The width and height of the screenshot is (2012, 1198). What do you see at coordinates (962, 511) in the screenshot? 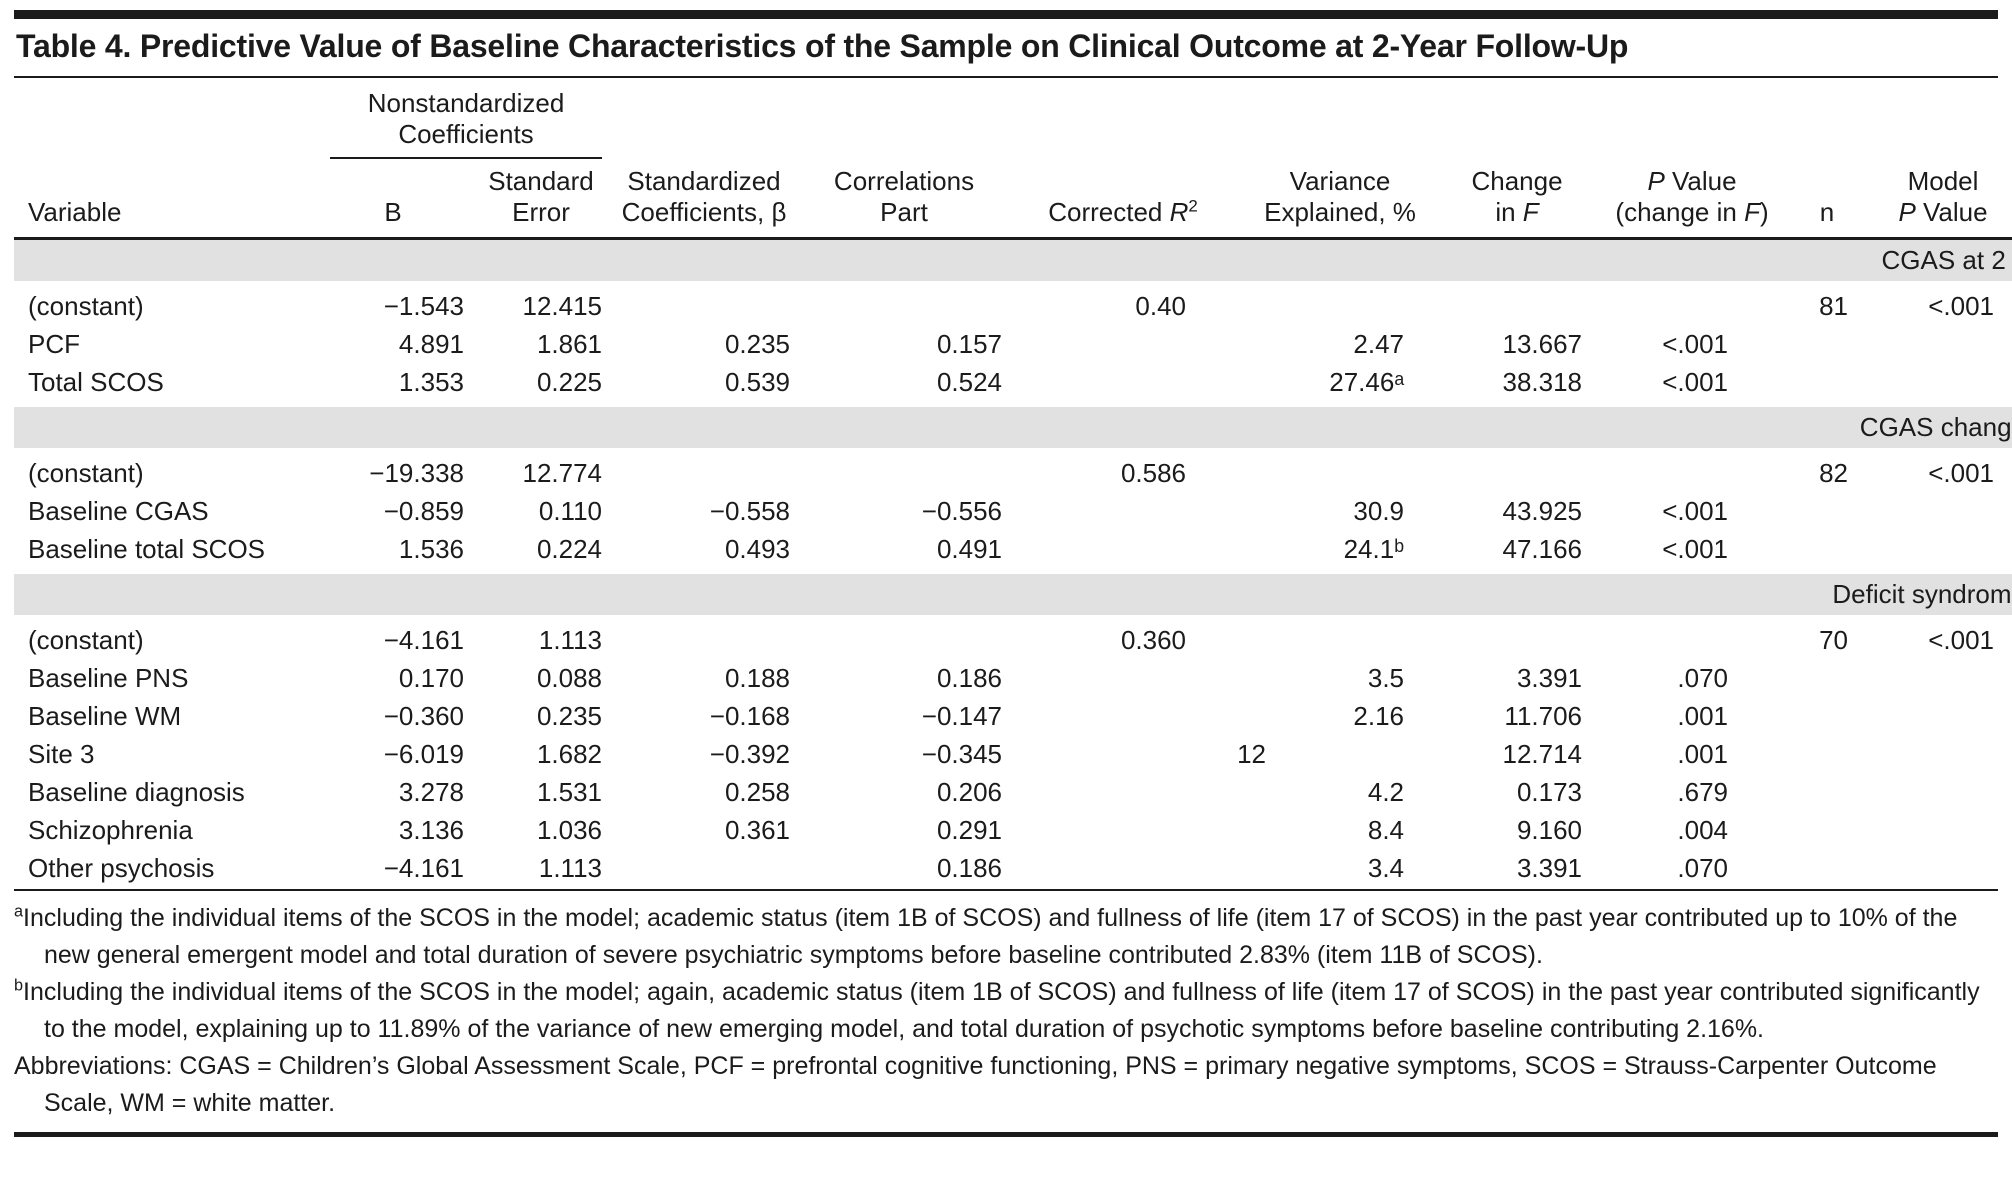
I see `data-cell: −0.556` at bounding box center [962, 511].